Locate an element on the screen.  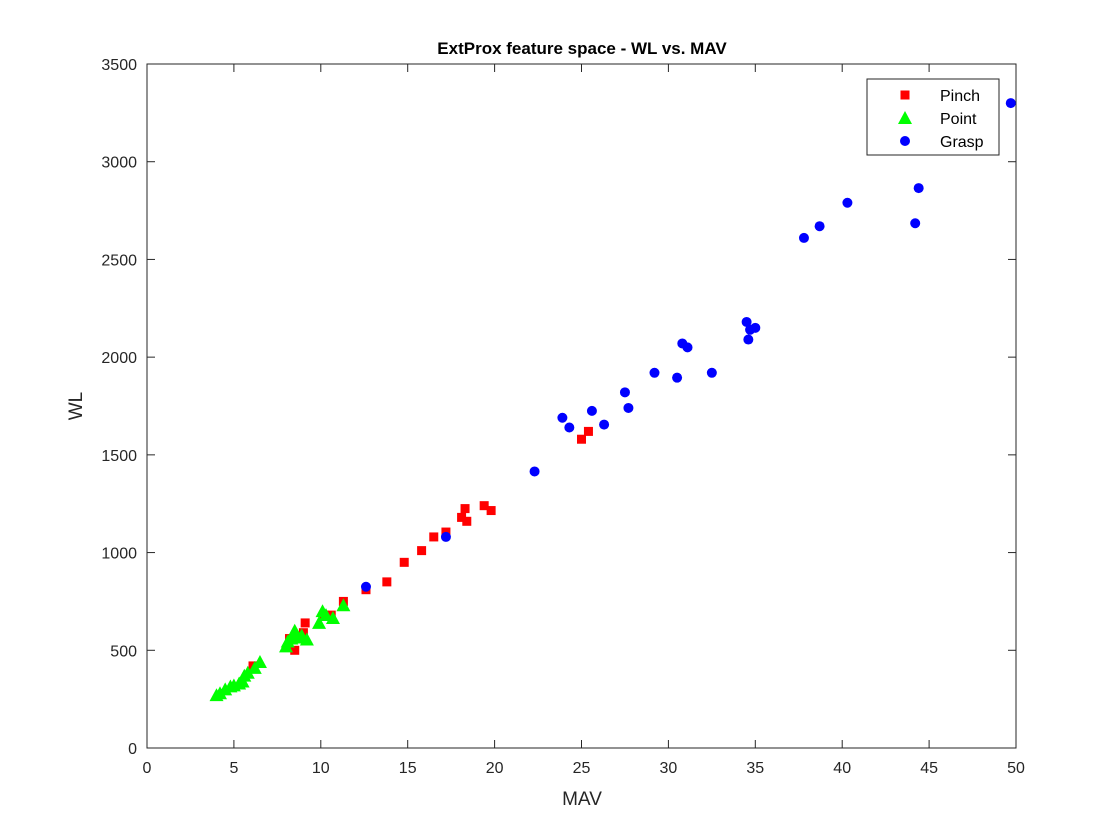
y-tick-label: 1500 is located at coordinates (119, 456).